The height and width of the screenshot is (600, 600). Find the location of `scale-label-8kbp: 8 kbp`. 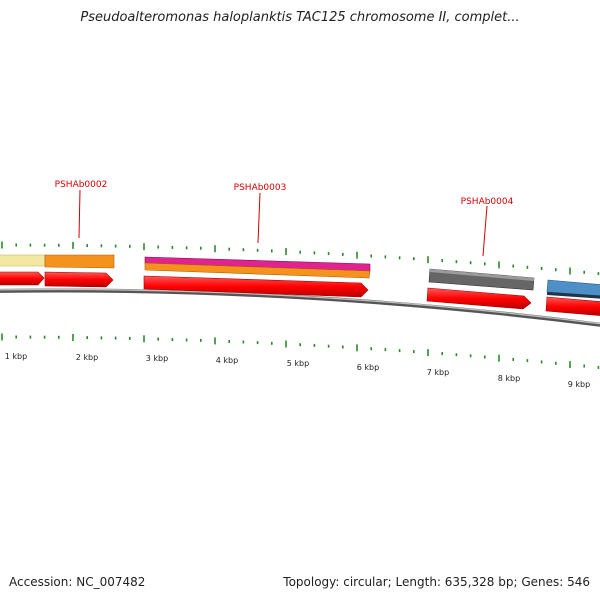

scale-label-8kbp: 8 kbp is located at coordinates (509, 378).